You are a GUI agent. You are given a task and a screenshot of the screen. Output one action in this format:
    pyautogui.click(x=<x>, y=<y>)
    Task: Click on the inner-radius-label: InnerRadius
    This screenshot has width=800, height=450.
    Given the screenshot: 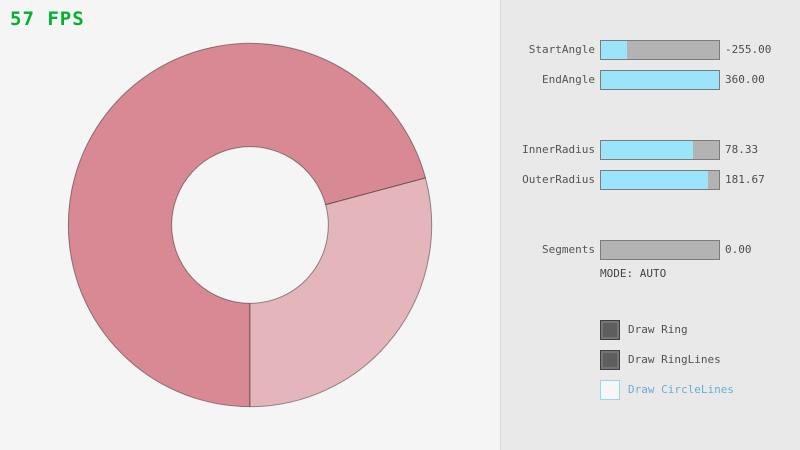 What is the action you would take?
    pyautogui.click(x=558, y=149)
    